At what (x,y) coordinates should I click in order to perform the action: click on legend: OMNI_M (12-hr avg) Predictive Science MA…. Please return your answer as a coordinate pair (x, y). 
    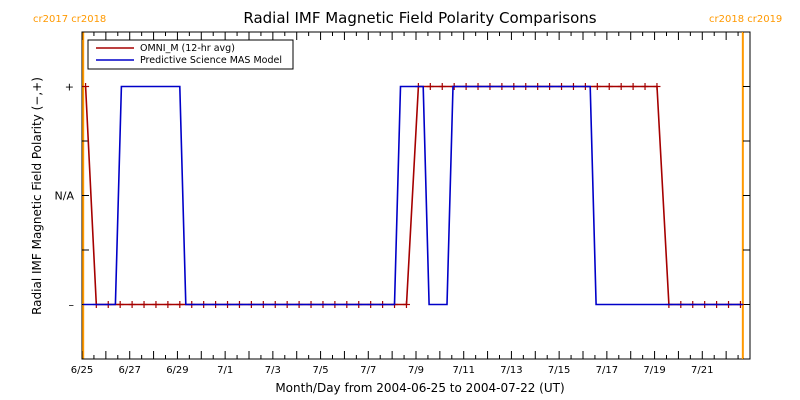
    Looking at the image, I should click on (190, 54).